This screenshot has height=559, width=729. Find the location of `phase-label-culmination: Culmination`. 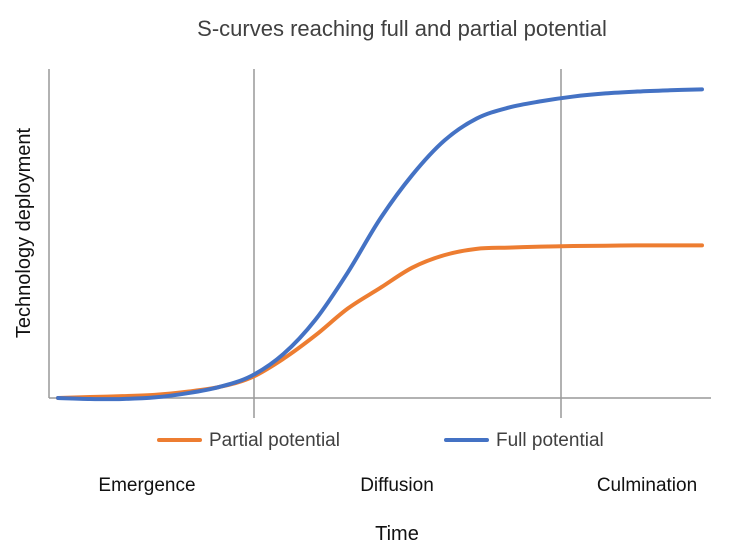

phase-label-culmination: Culmination is located at coordinates (647, 485).